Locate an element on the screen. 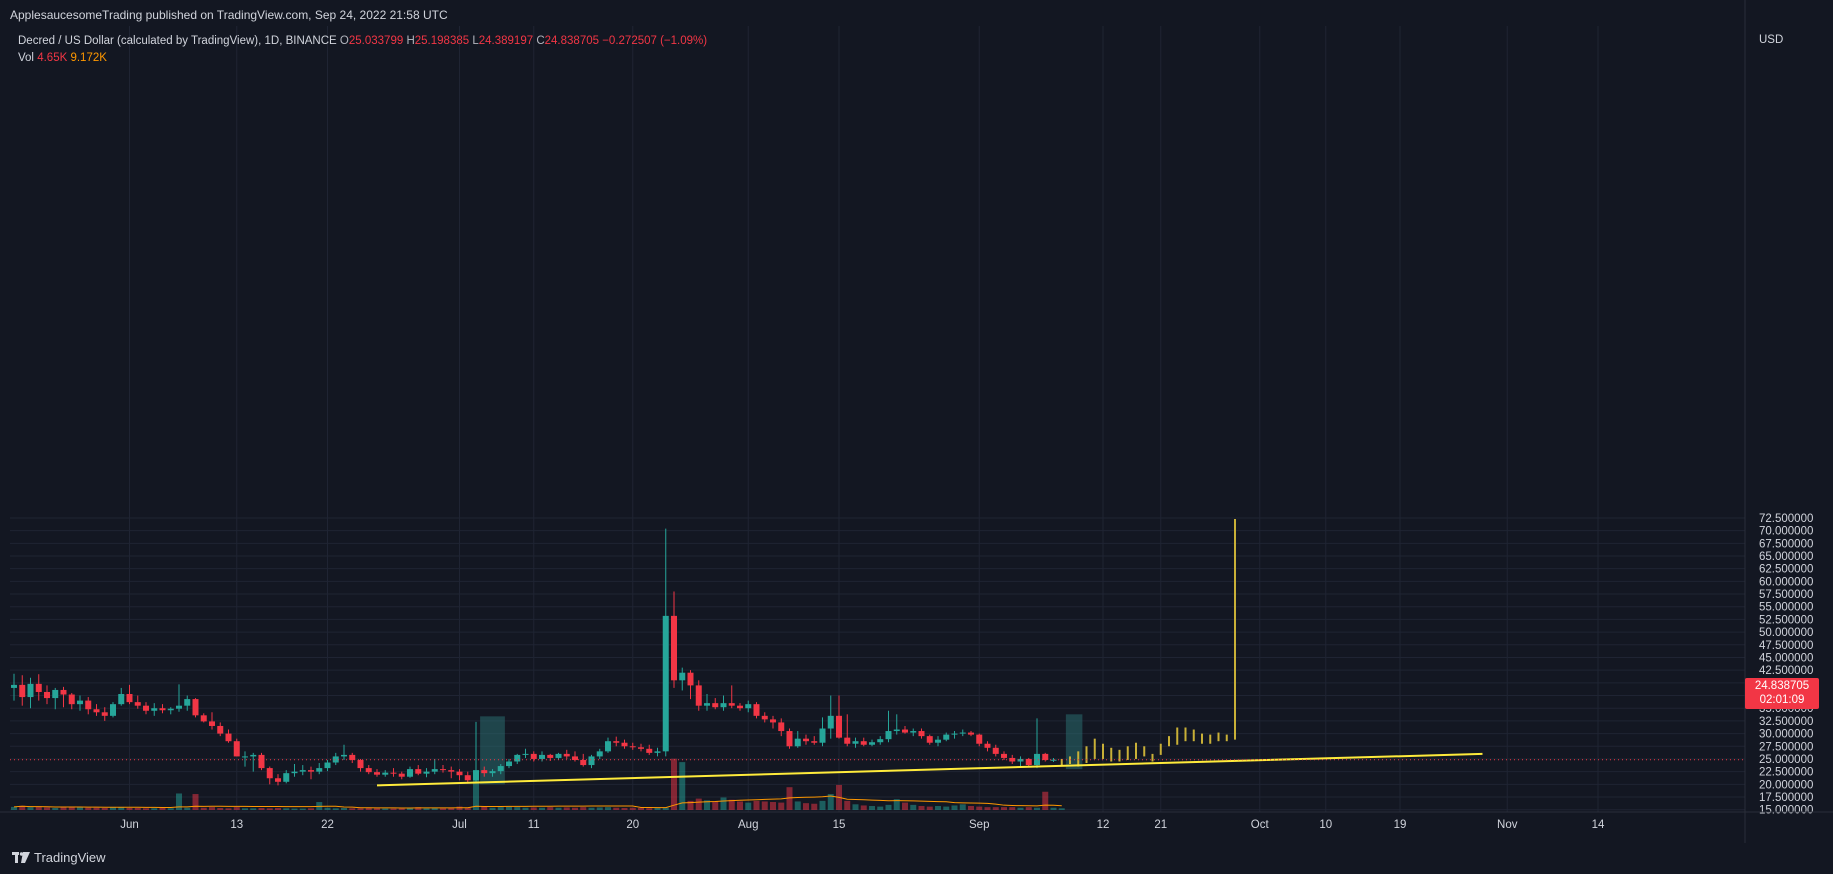  tradingview-logo-icon is located at coordinates (21, 857).